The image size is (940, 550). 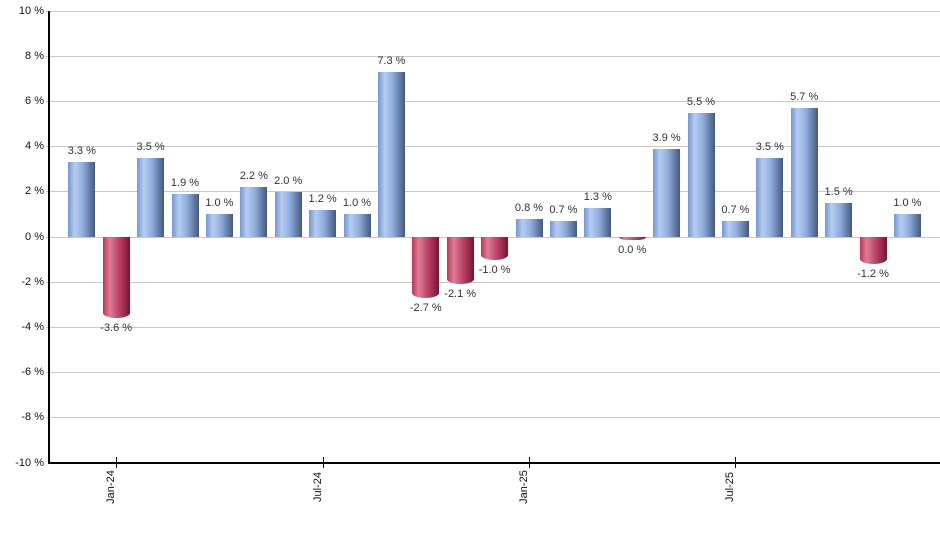 What do you see at coordinates (32, 281) in the screenshot?
I see `y-axis-tick-label: -2 %` at bounding box center [32, 281].